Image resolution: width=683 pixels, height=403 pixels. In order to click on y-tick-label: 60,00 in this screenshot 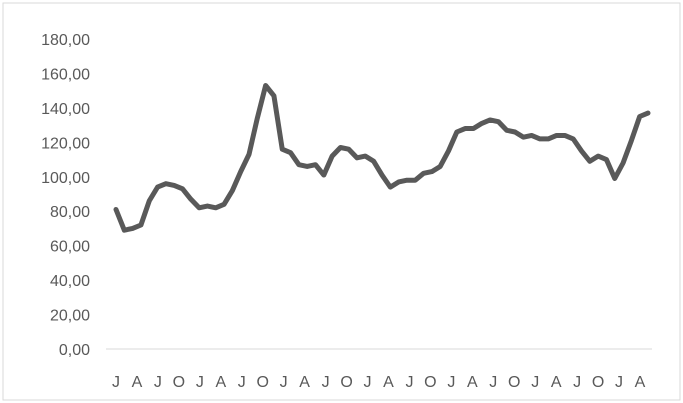, I will do `click(70, 247)`.